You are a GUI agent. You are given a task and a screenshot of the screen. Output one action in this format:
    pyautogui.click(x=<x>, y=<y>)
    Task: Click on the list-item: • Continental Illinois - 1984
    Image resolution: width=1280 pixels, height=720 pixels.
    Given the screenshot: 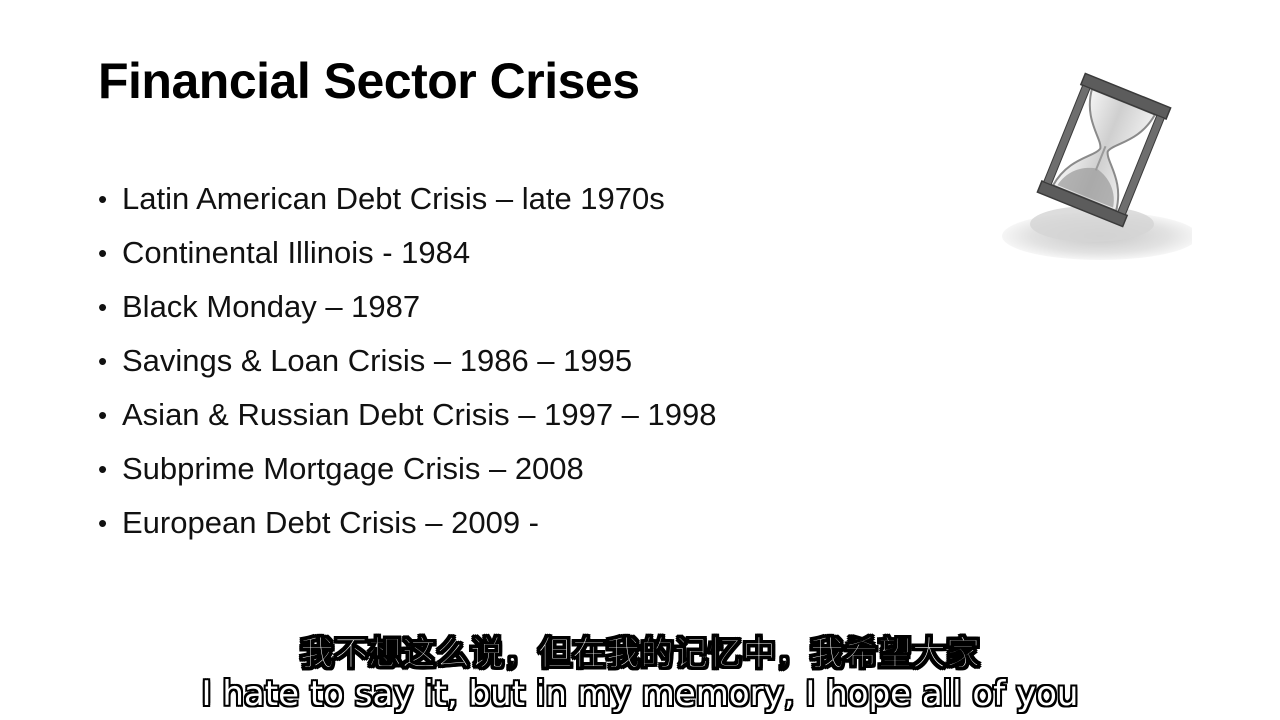 What is the action you would take?
    pyautogui.click(x=407, y=253)
    